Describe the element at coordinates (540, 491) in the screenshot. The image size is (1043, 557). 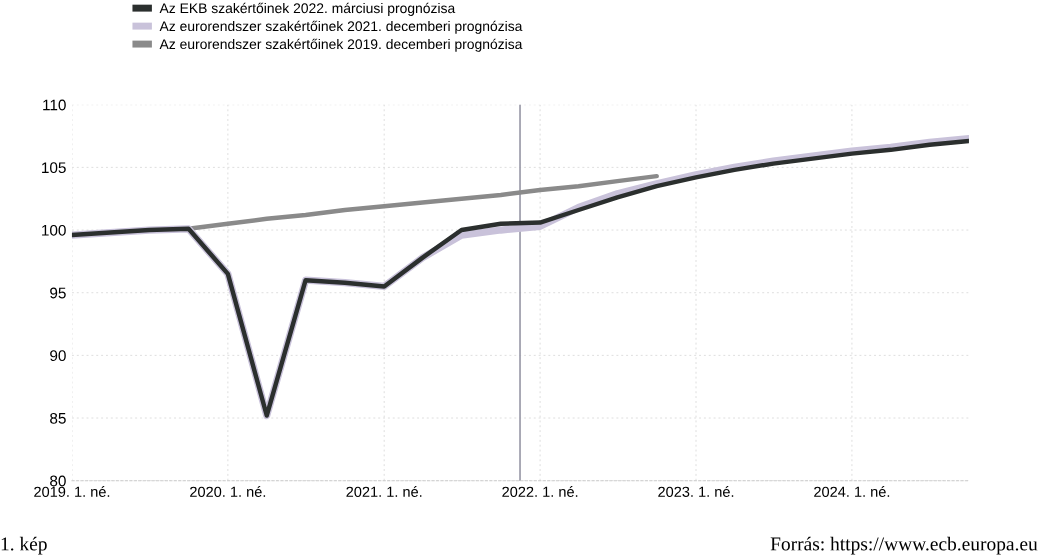
I see `x-tick-label: 2022. 1. né.` at that location.